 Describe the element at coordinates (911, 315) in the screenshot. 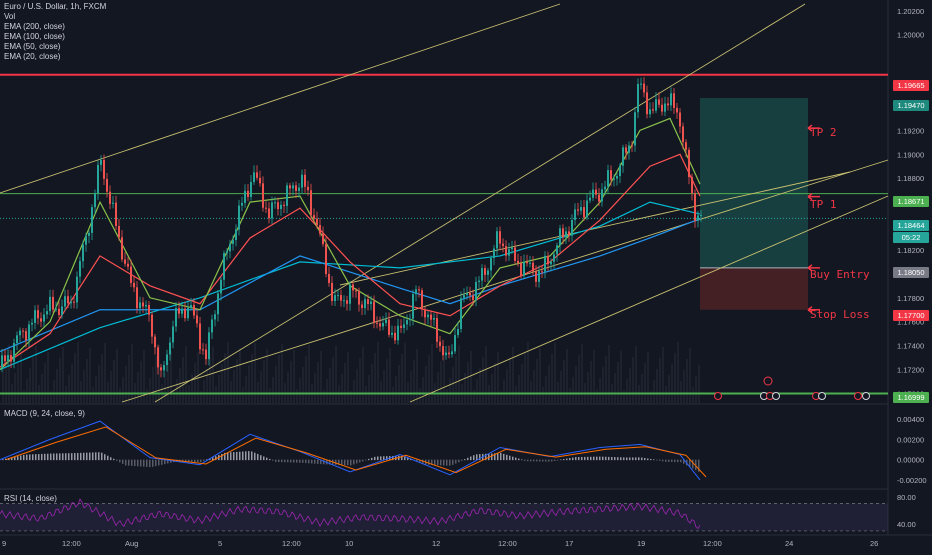

I see `stop-loss-price-tag: 1.17700` at that location.